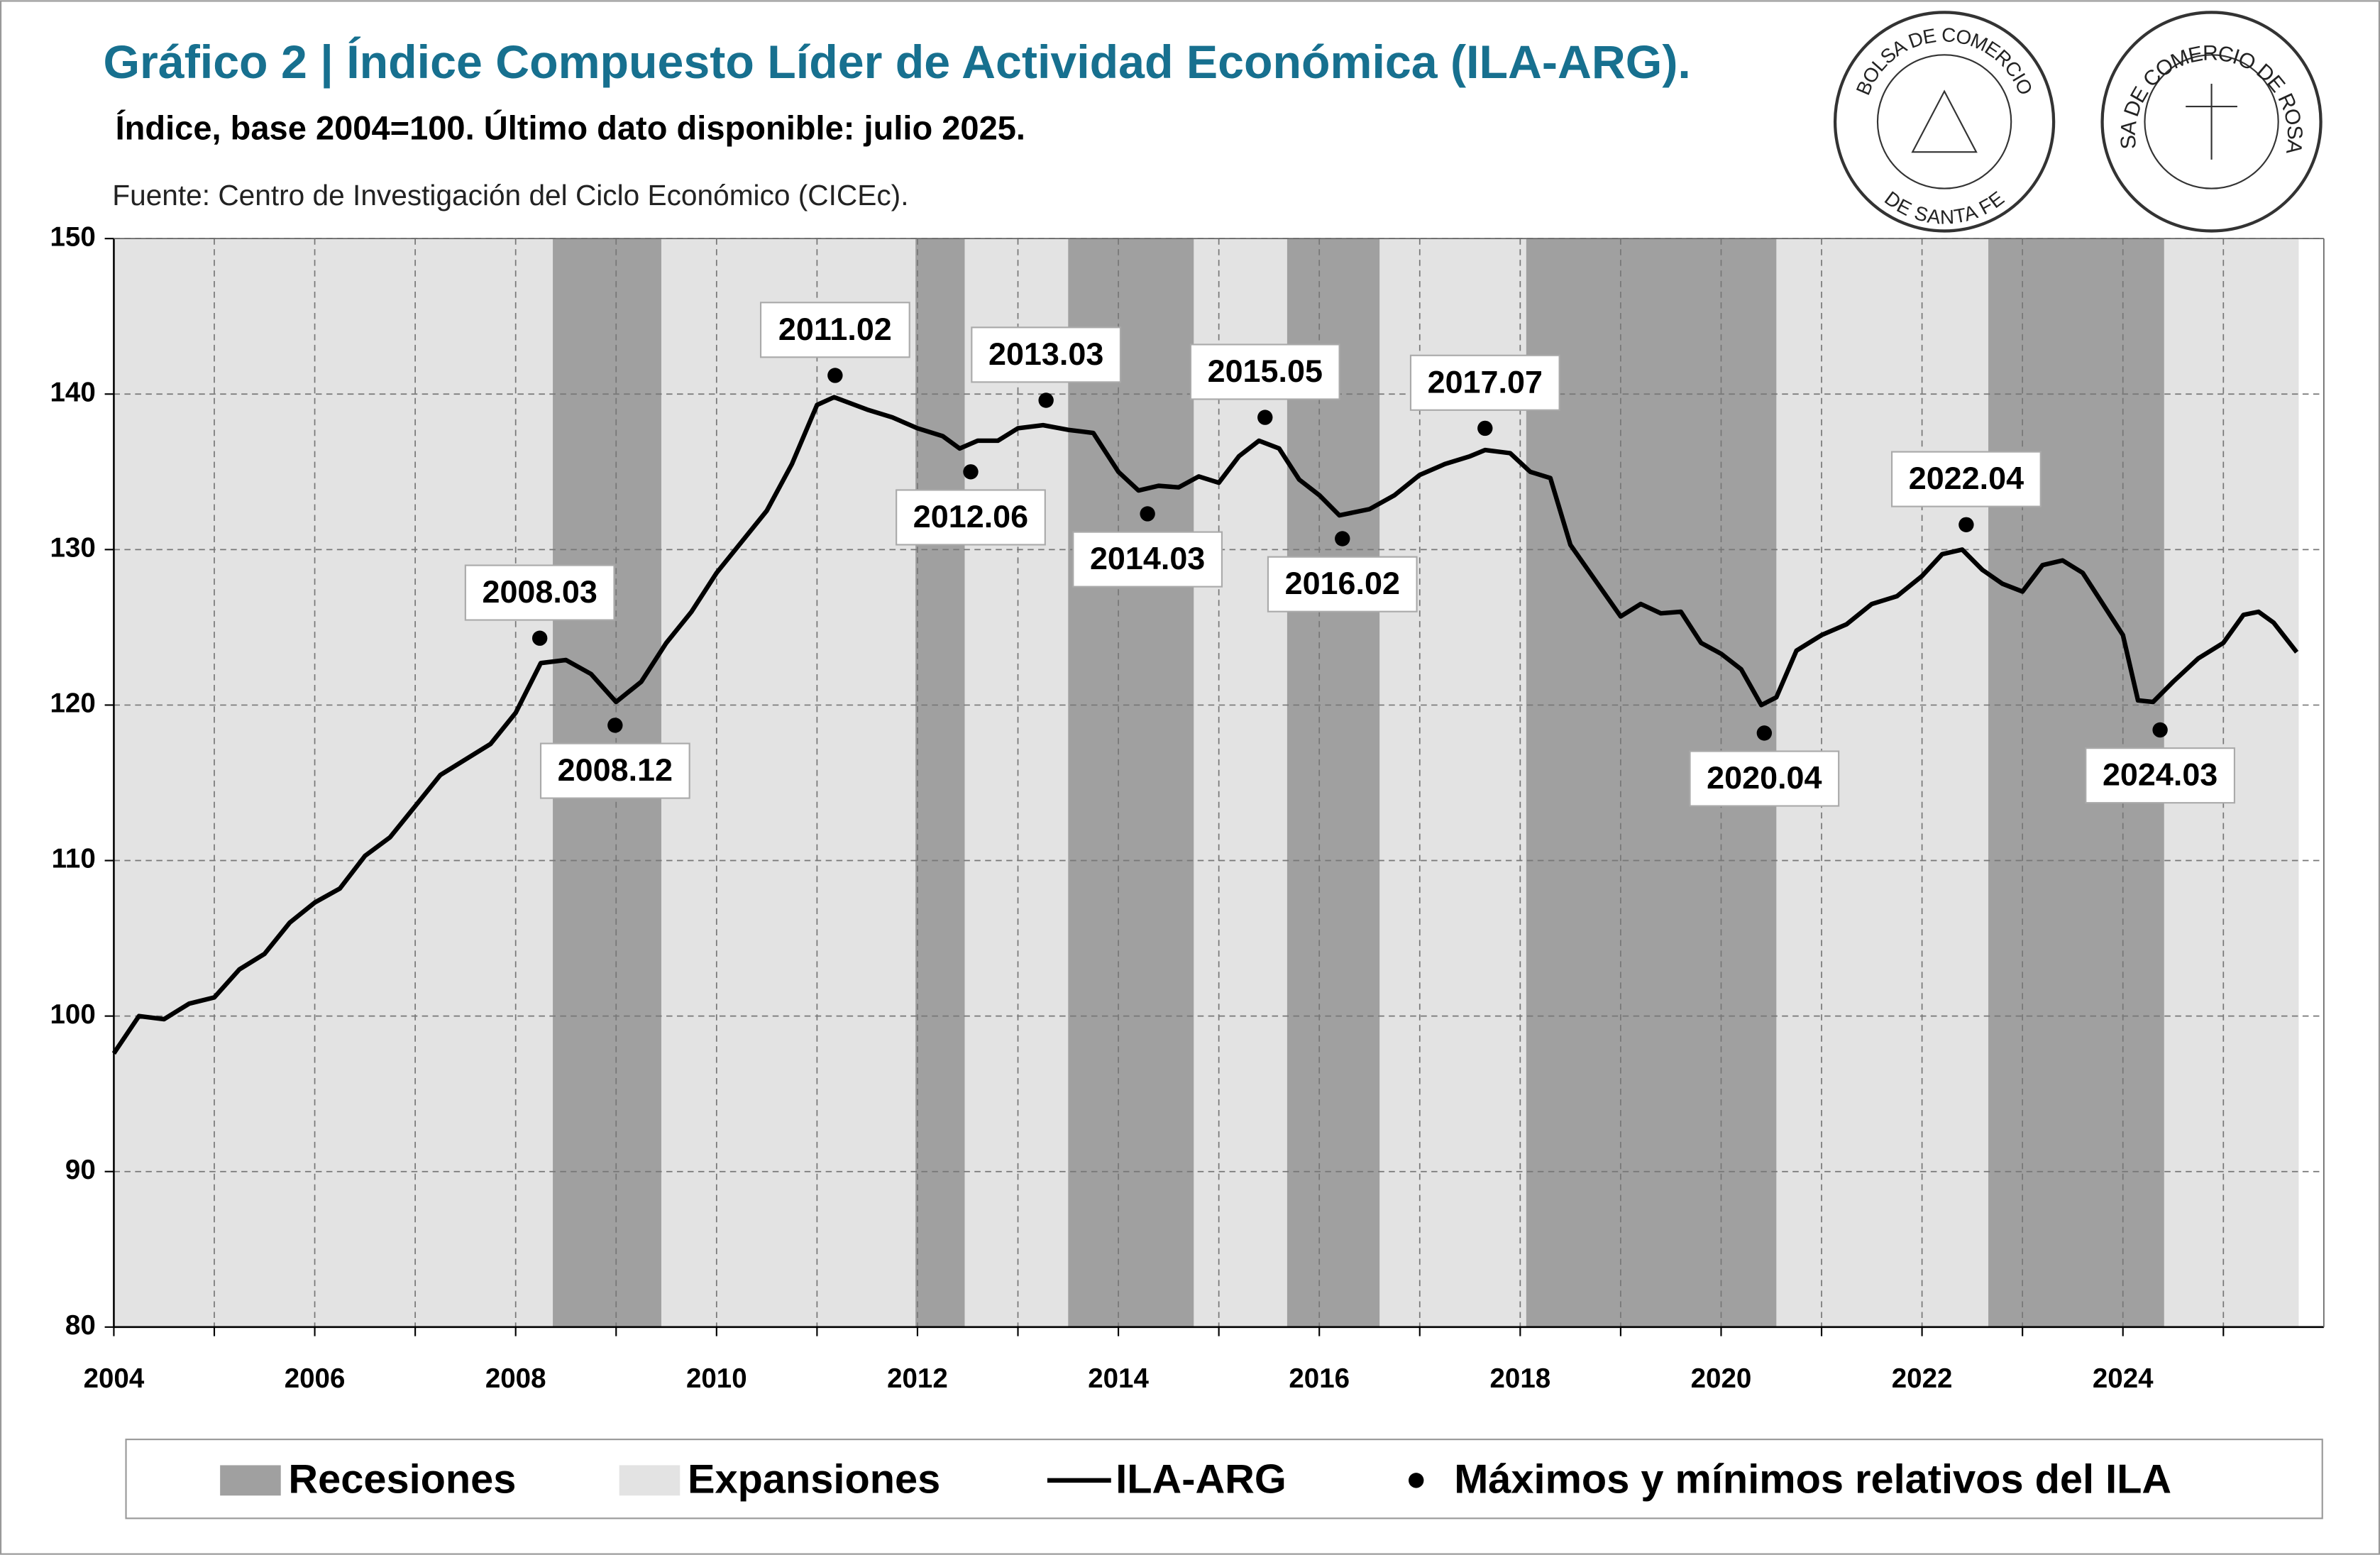  What do you see at coordinates (2123, 1378) in the screenshot?
I see `x-tick-label: 2024` at bounding box center [2123, 1378].